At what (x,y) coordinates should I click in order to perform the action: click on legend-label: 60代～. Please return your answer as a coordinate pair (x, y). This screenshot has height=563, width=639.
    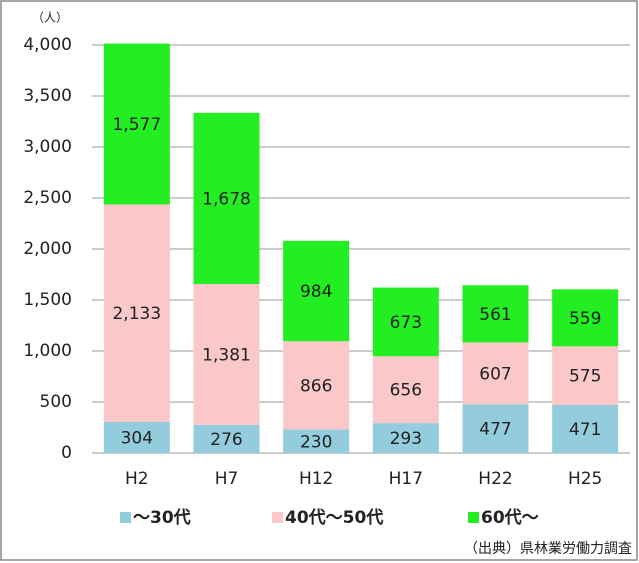
    Looking at the image, I should click on (510, 517).